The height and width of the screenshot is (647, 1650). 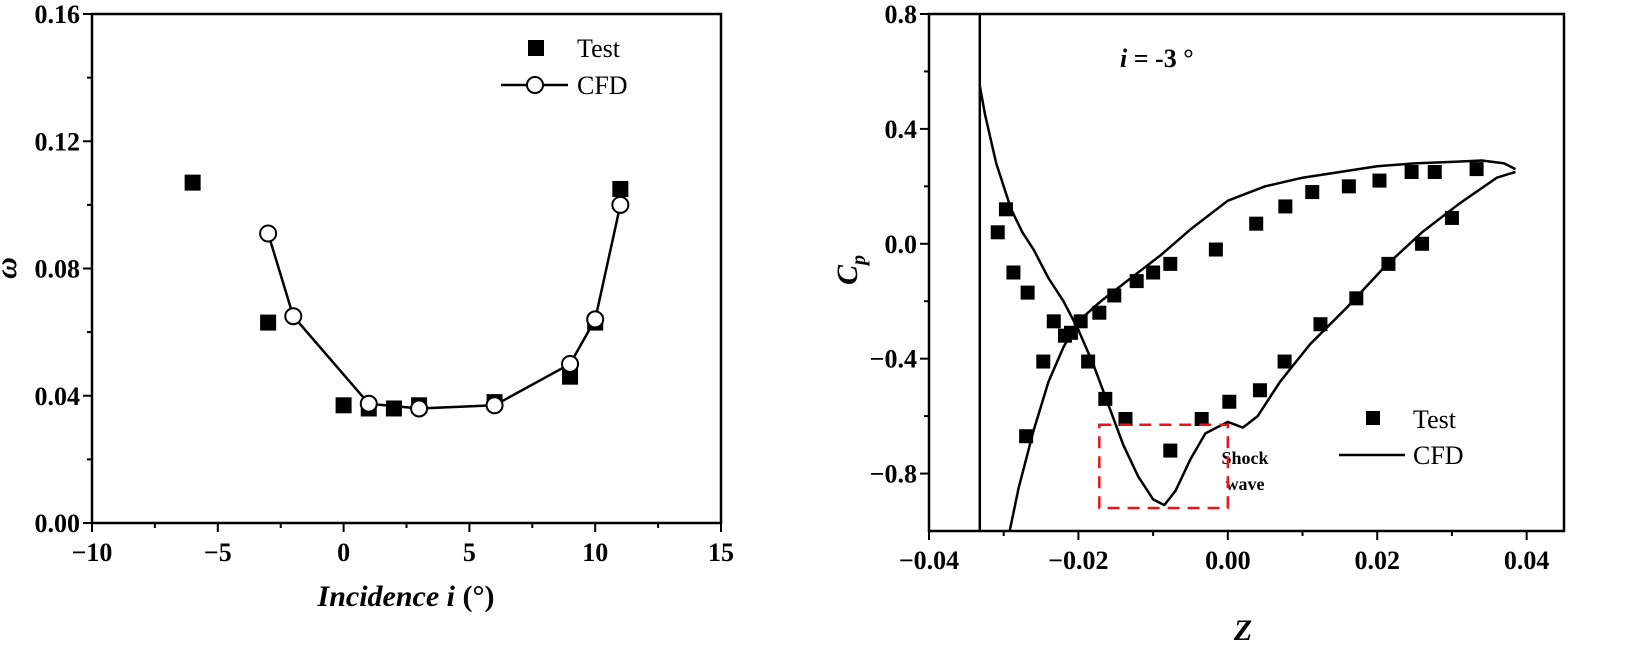 I want to click on left-y-tick-label: 0.08, so click(x=58, y=269).